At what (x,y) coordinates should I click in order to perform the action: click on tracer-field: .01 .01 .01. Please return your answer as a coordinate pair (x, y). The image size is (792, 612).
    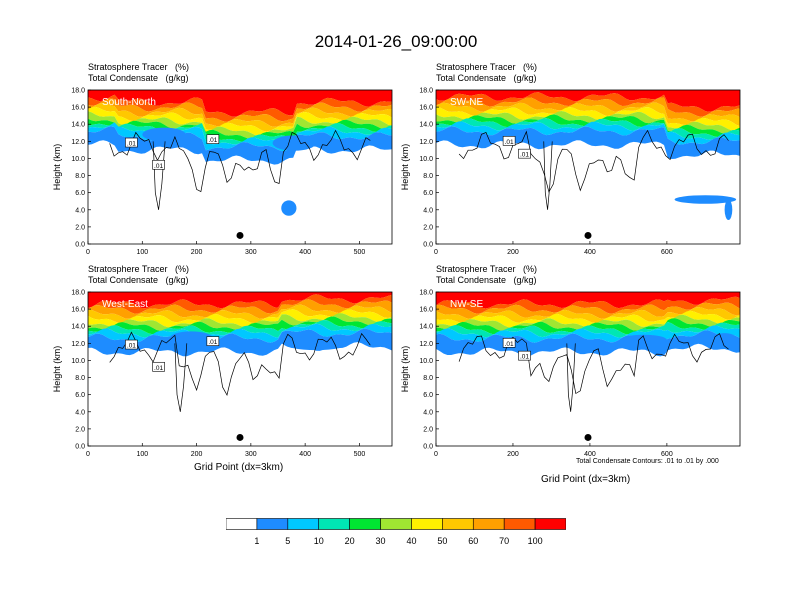
    Looking at the image, I should click on (240, 352).